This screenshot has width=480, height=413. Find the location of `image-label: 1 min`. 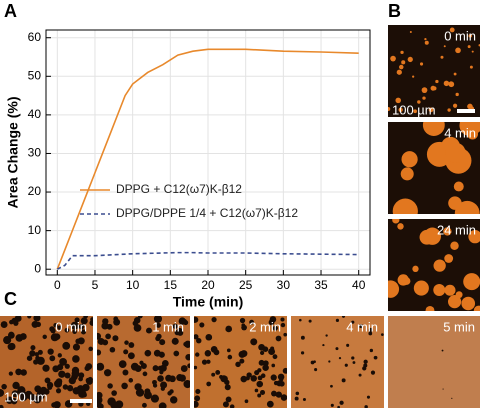

image-label: 1 min is located at coordinates (168, 326).